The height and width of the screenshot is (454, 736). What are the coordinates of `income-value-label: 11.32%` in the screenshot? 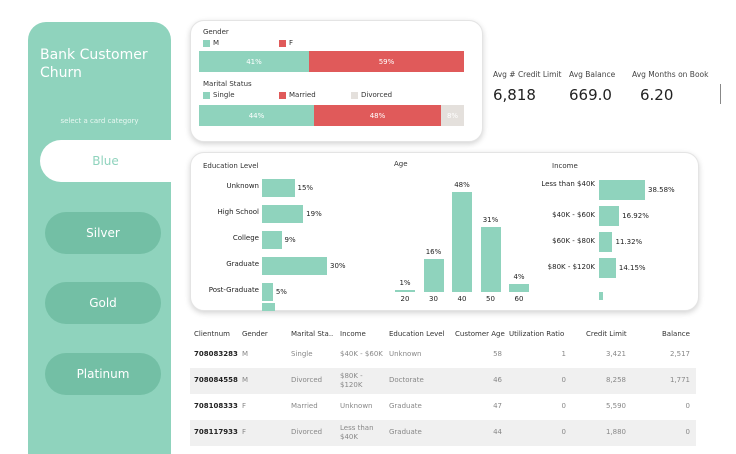 It's located at (629, 242).